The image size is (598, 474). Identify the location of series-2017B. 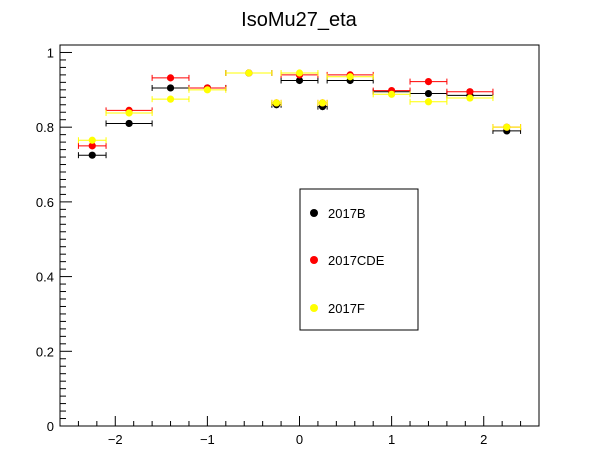
(299, 114).